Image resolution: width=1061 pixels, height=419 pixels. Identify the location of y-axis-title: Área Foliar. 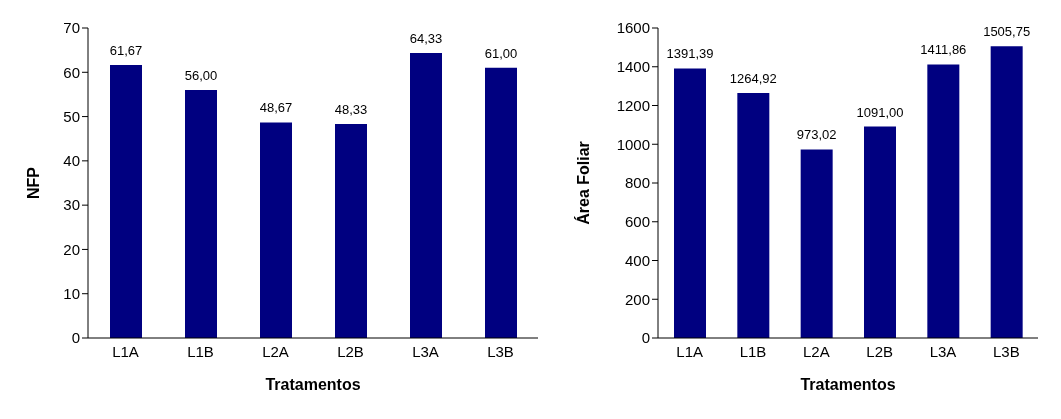
(582, 183).